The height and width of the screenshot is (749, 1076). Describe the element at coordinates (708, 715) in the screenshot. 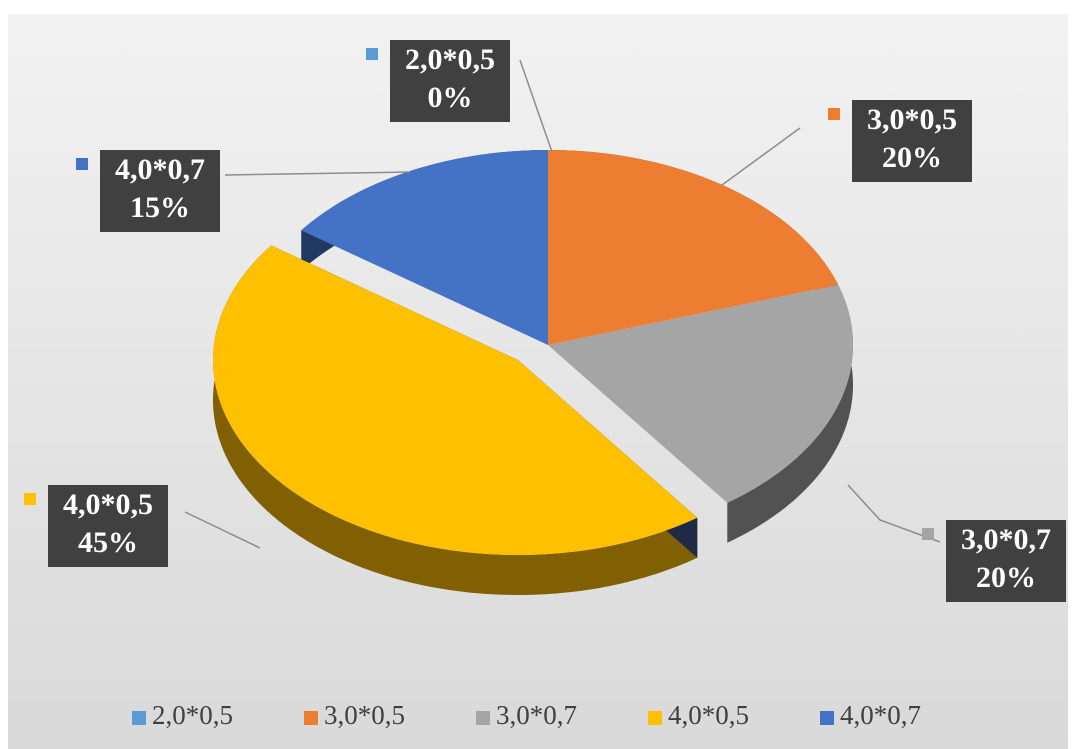

I see `legend-label: 4,0*0,5` at that location.